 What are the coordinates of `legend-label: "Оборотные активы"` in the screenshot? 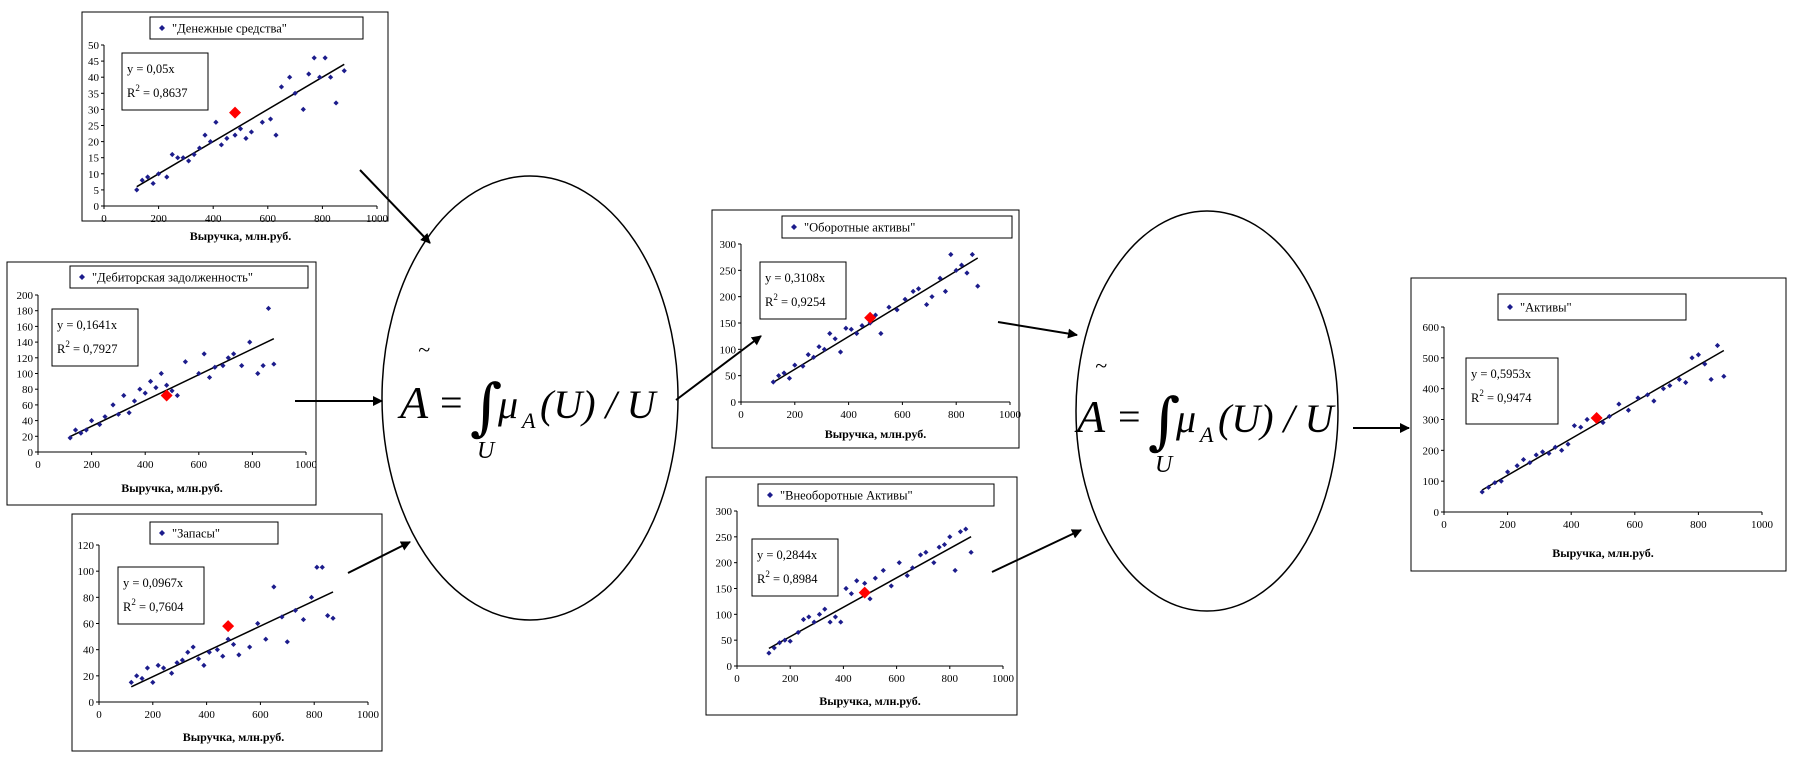 It's located at (859, 228).